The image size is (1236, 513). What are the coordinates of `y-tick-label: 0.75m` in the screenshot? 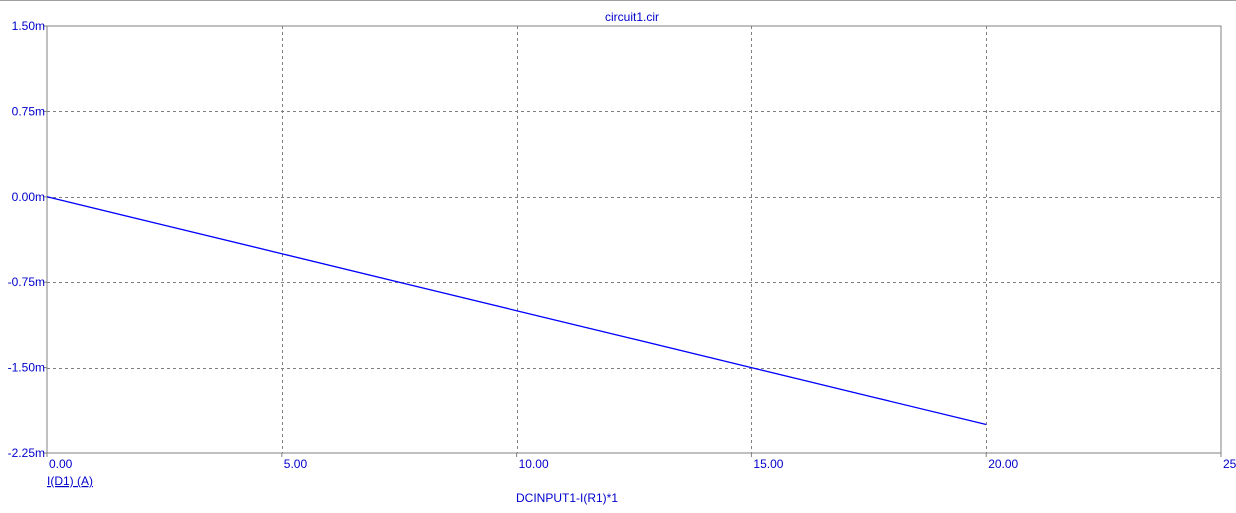 It's located at (28, 111).